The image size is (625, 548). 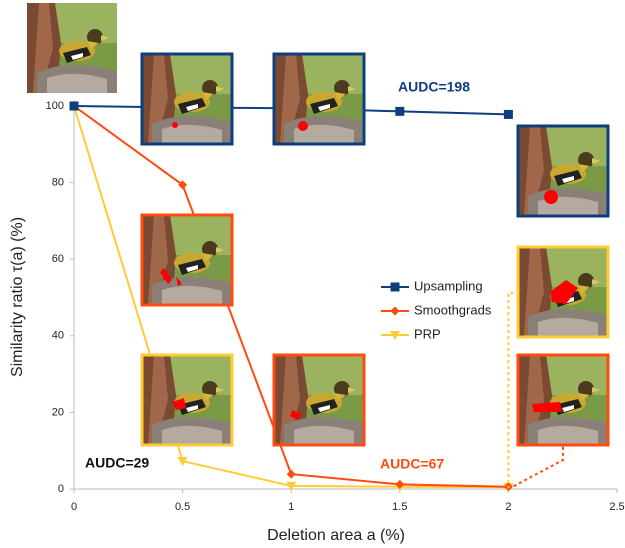 I want to click on y-axis-label: Similarity ratio τ(a) (%), so click(x=17, y=297).